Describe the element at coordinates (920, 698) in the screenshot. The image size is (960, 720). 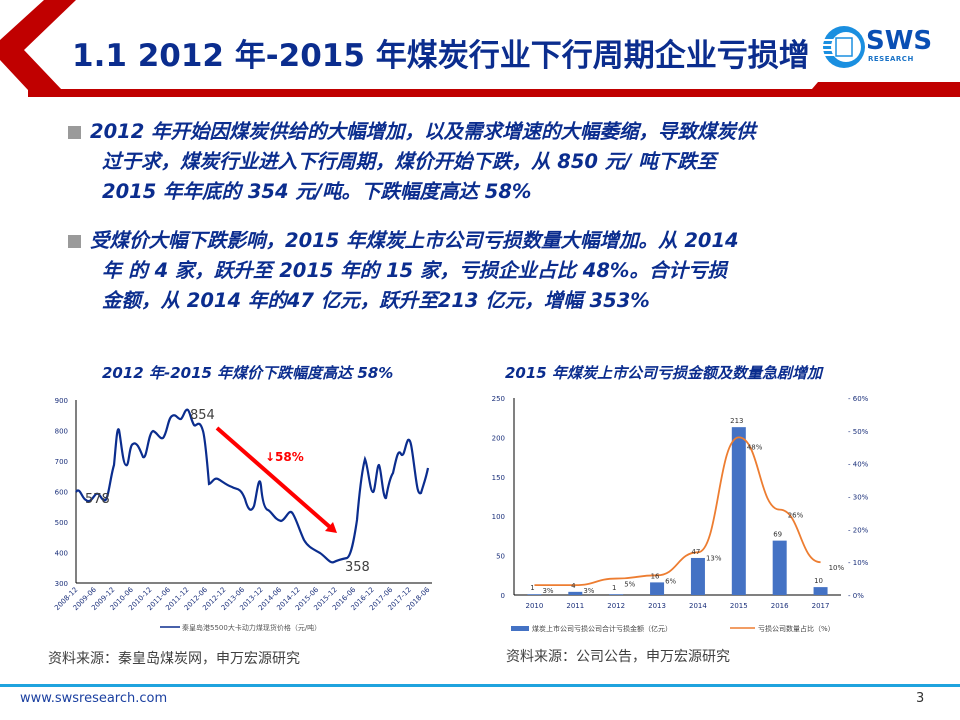
I see `page-number: 3` at that location.